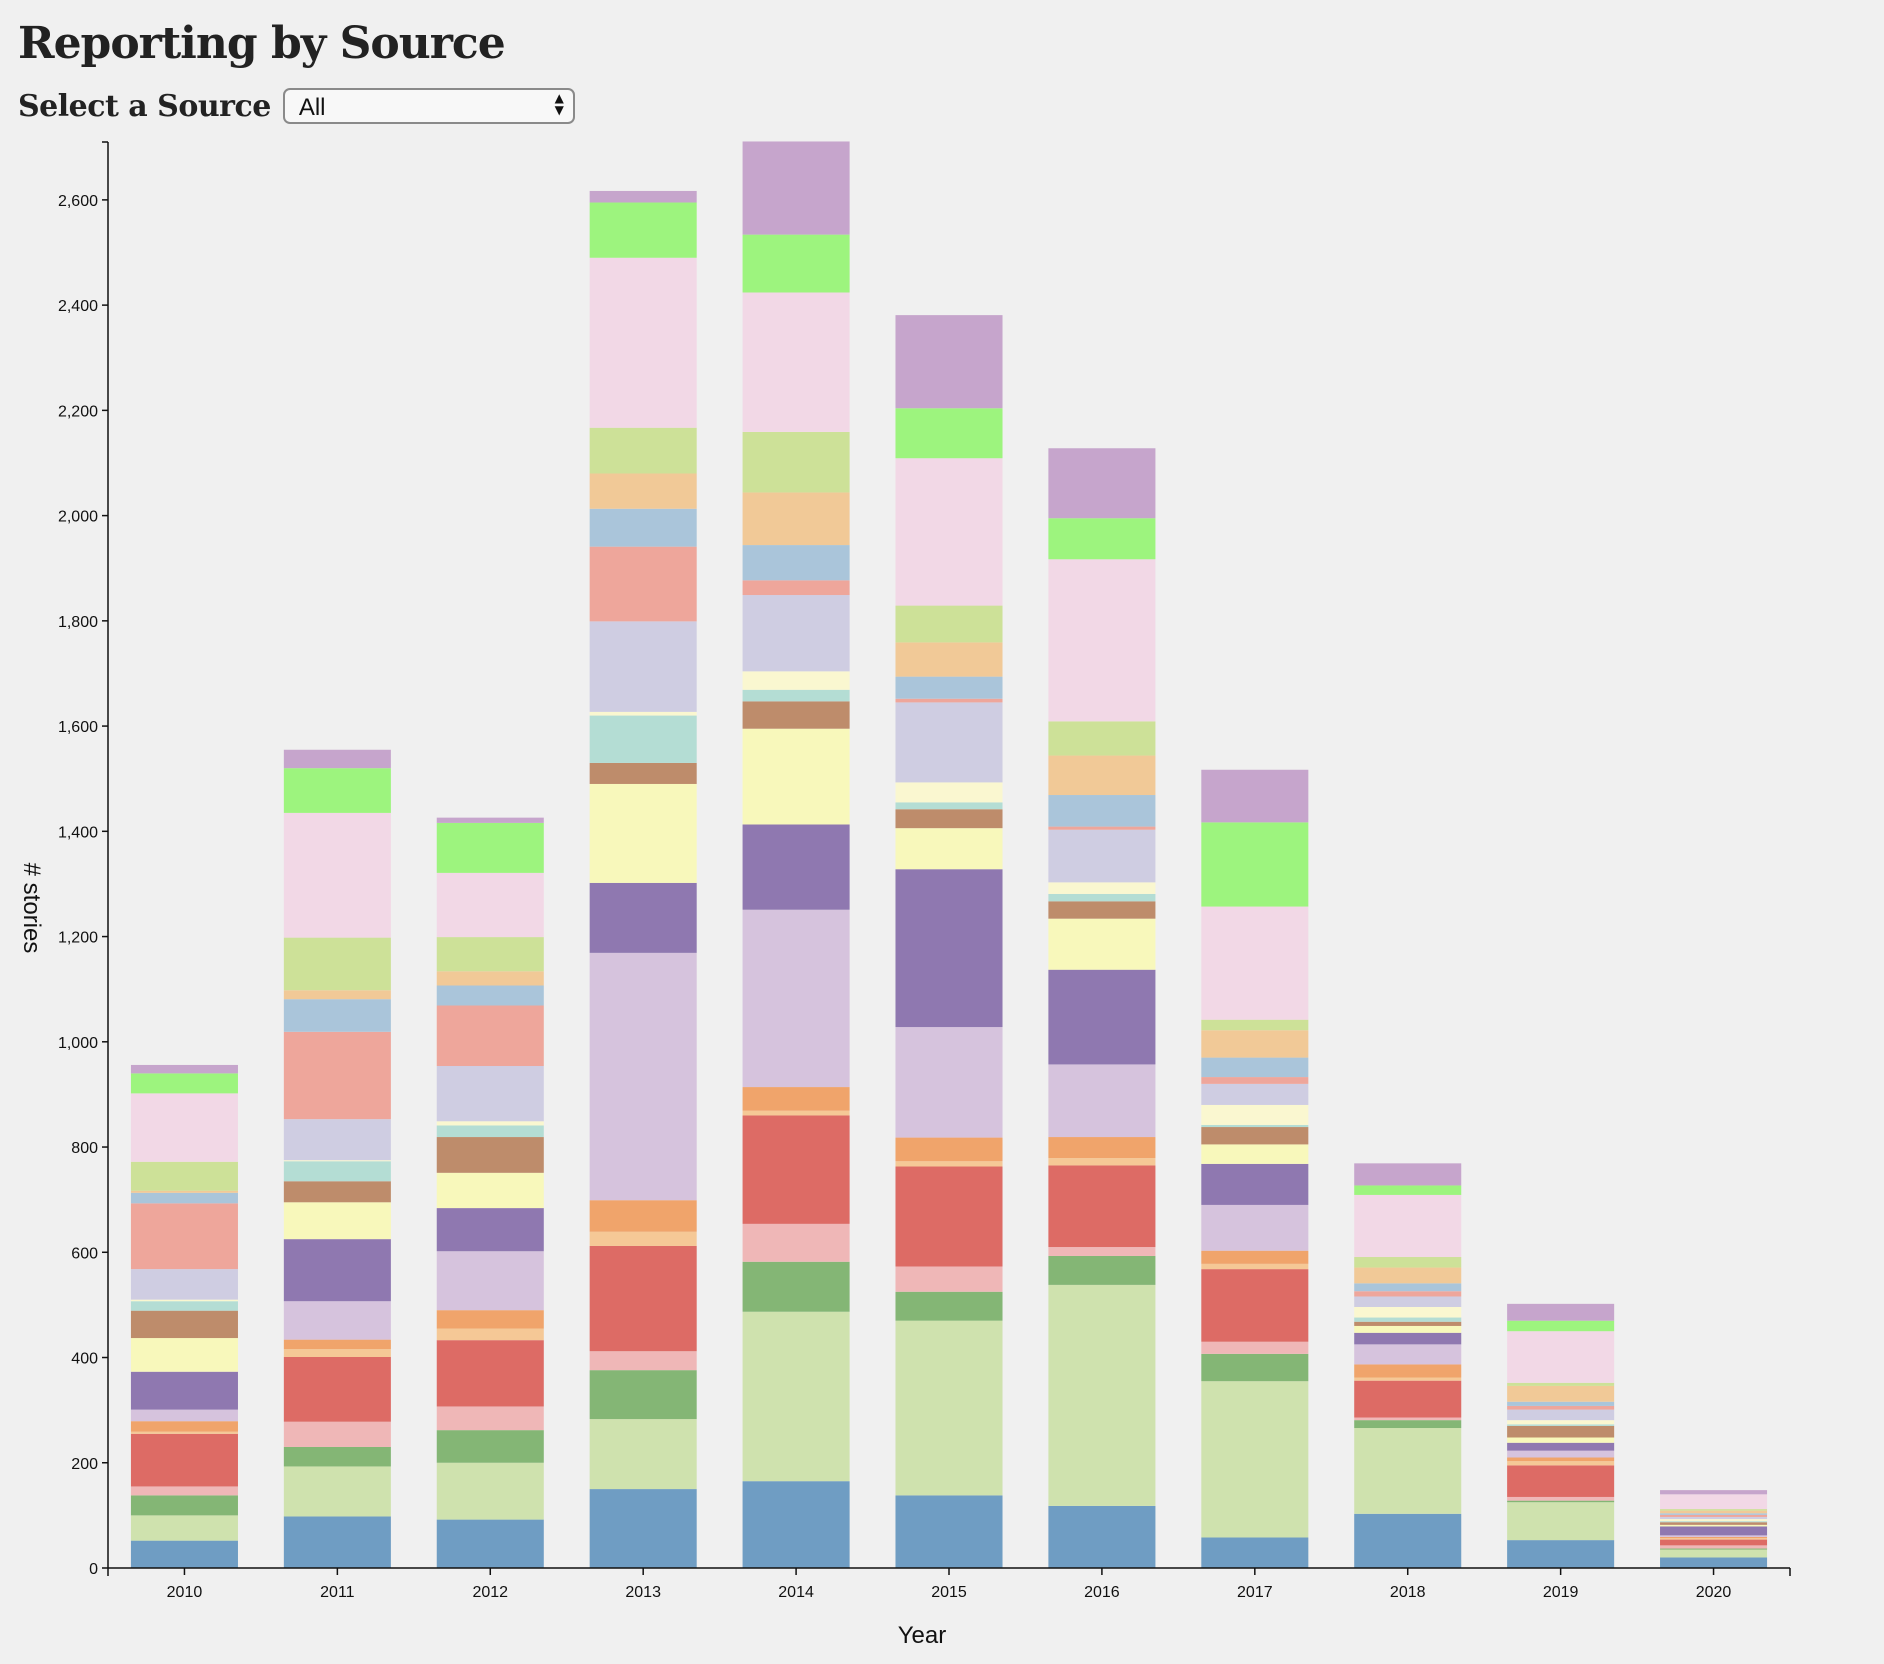  I want to click on chevron-up-down-icon: ▲ ▼, so click(559, 104).